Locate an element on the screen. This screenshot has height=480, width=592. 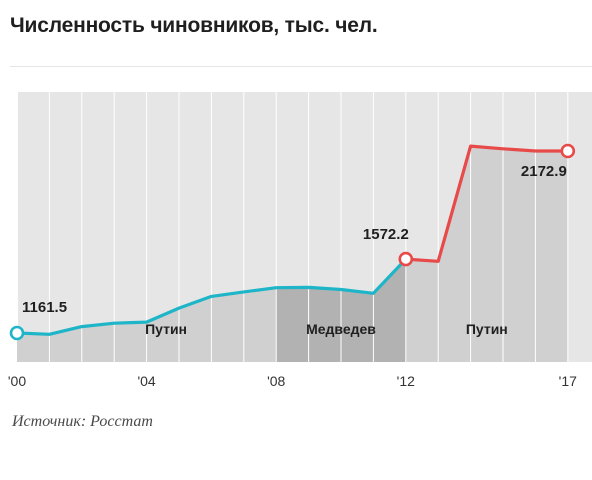
x-tick-label-3: '08 is located at coordinates (276, 381).